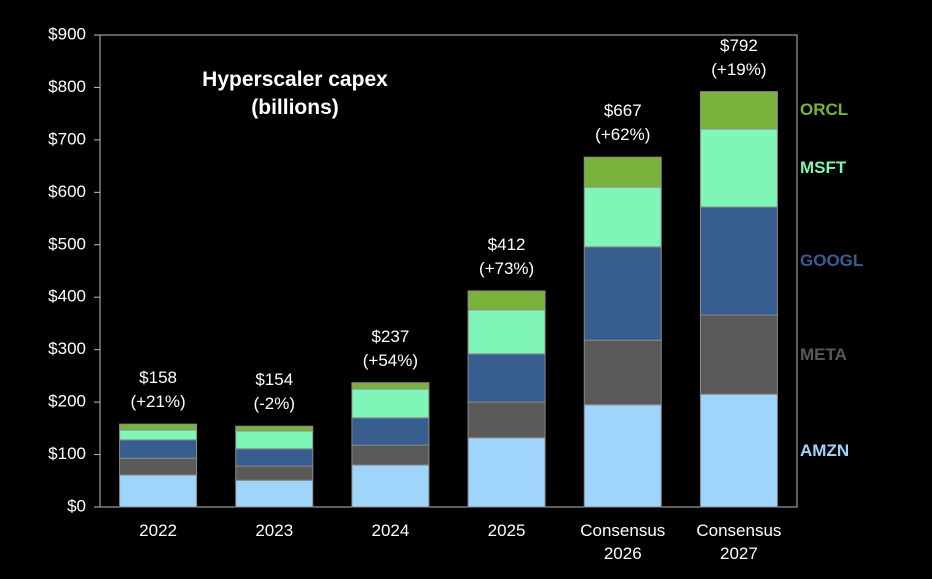 The image size is (932, 579). Describe the element at coordinates (76, 505) in the screenshot. I see `y-tick-label: $0` at that location.